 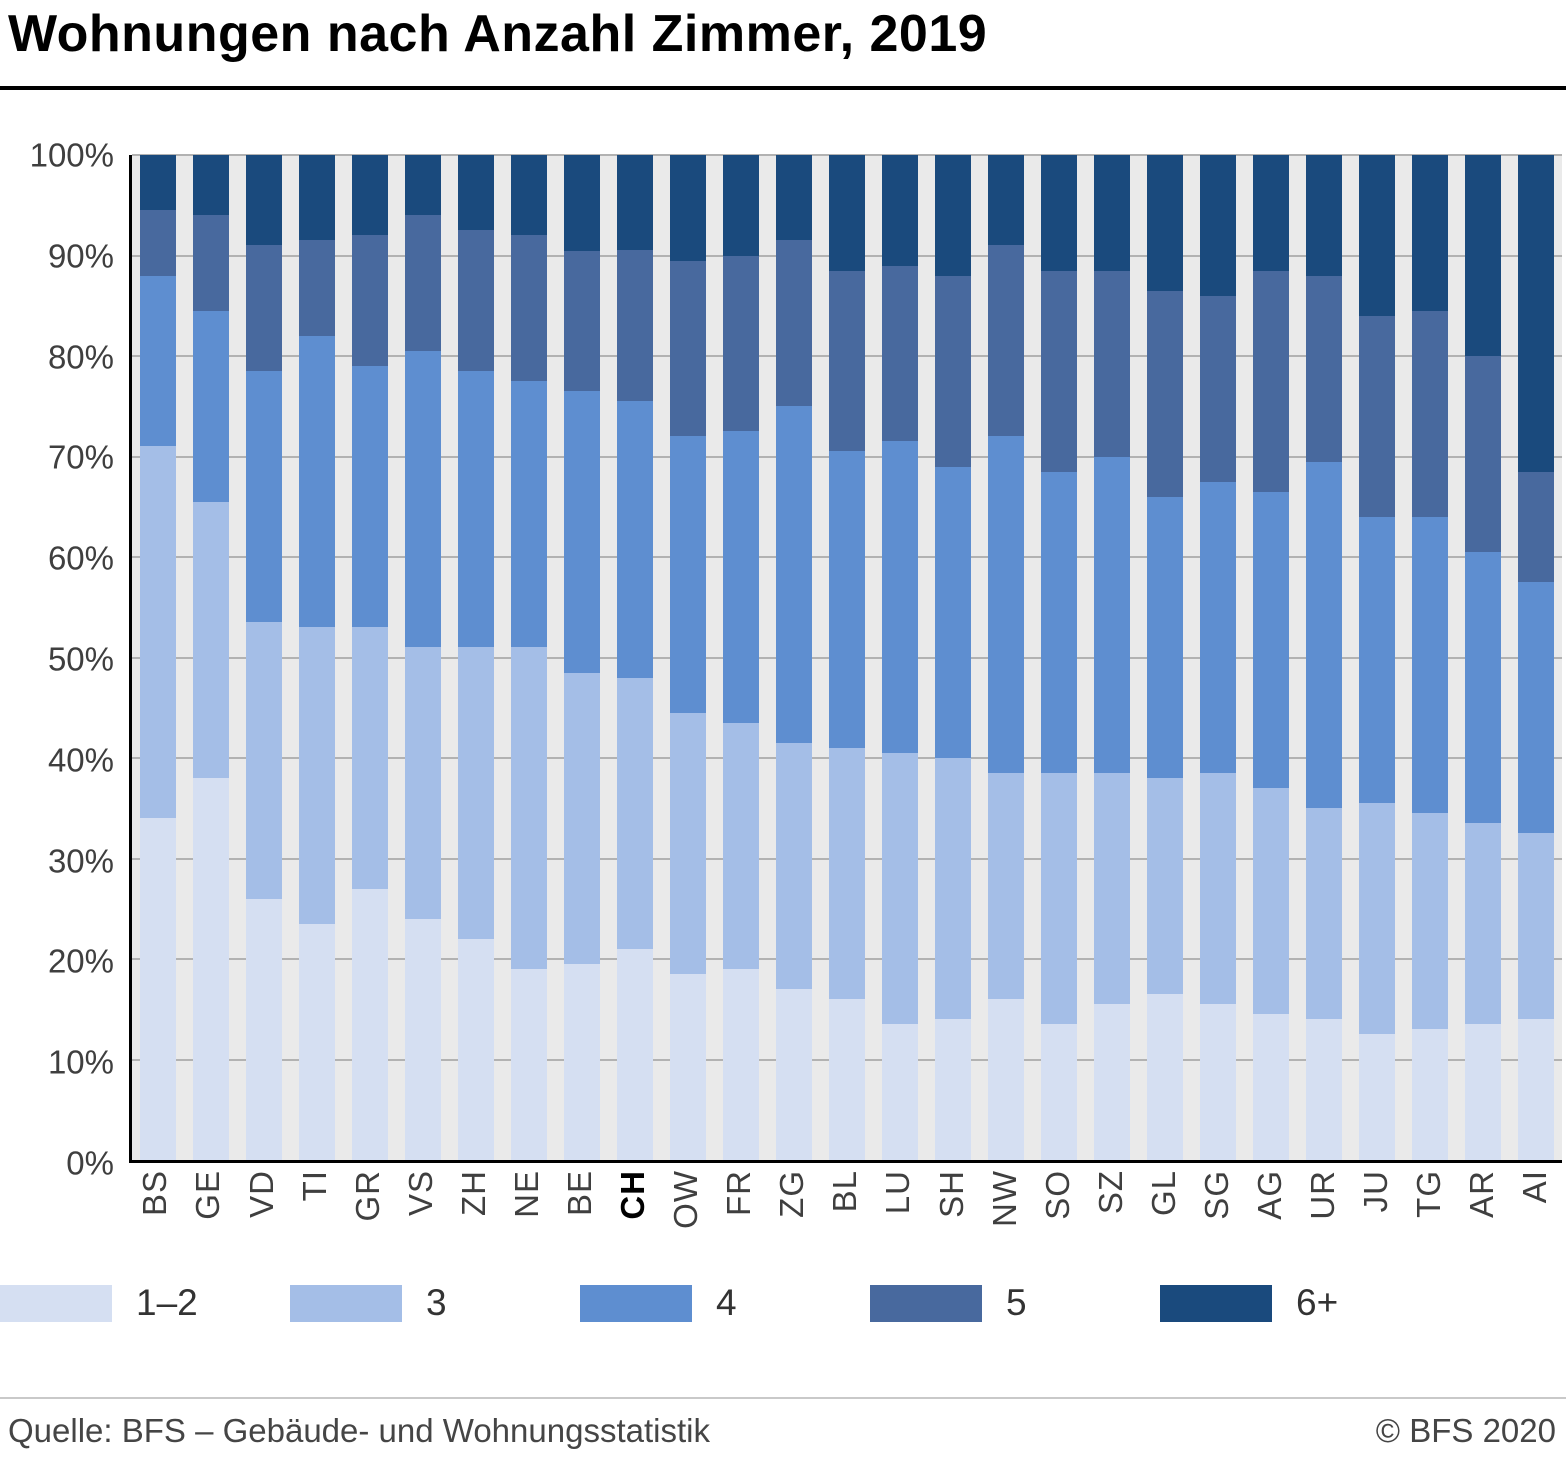 I want to click on x-tick-slot: VS, so click(x=420, y=1225).